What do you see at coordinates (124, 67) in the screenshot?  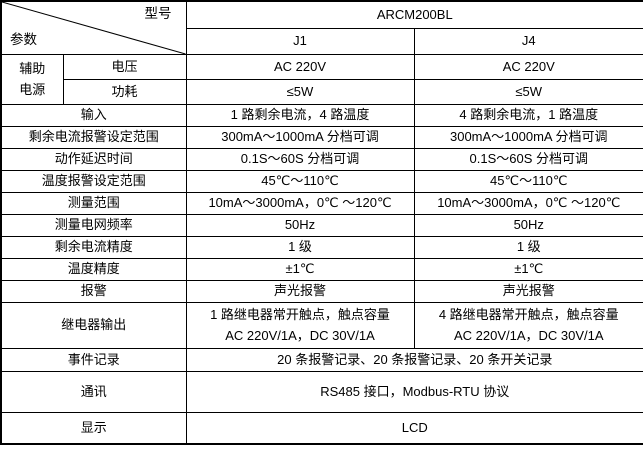 I see `row-label-voltage: 电压` at bounding box center [124, 67].